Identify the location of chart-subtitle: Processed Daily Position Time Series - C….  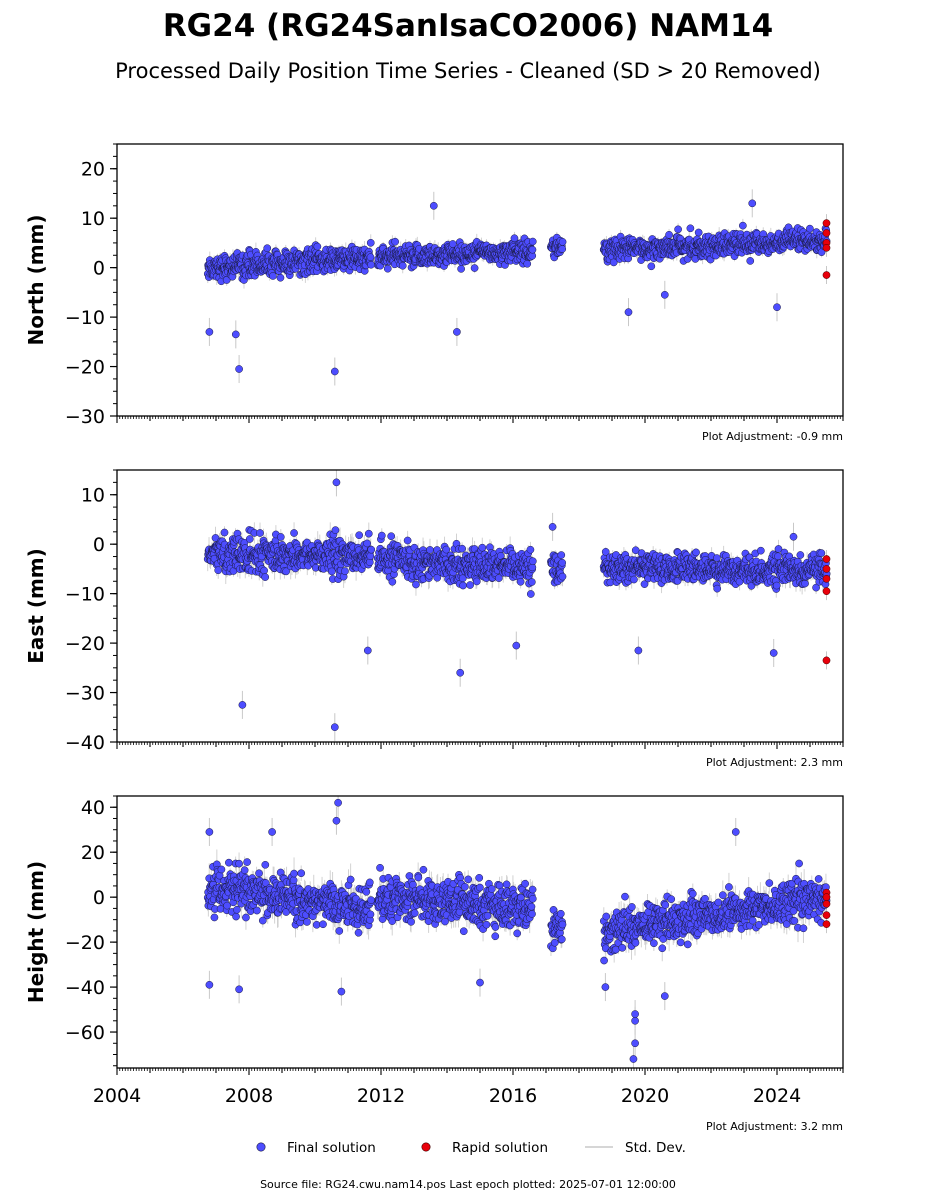
(468, 71).